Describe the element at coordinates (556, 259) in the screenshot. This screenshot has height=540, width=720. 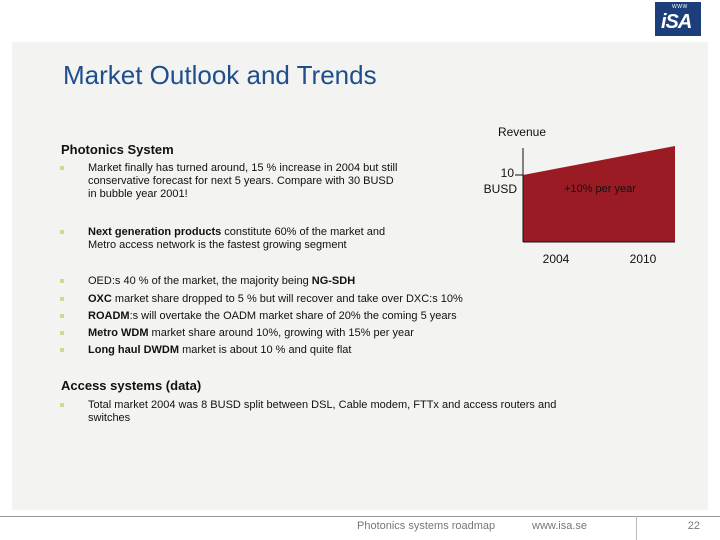
I see `x-tick-label-2004: 2004` at that location.